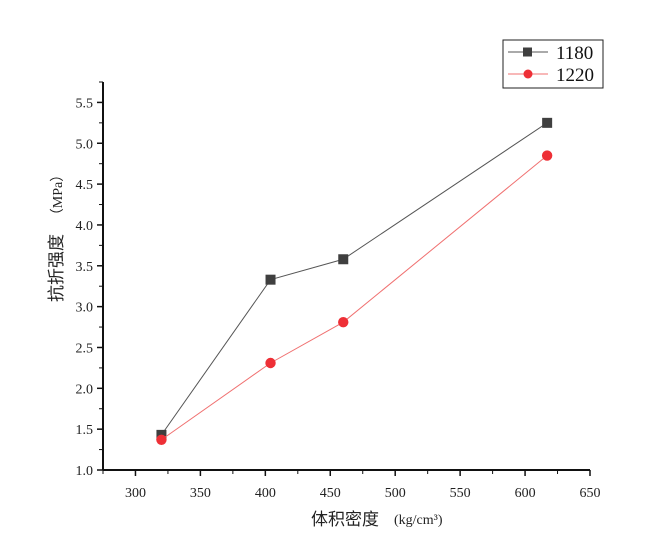  What do you see at coordinates (57, 268) in the screenshot?
I see `y-axis-label: 抗折强度` at bounding box center [57, 268].